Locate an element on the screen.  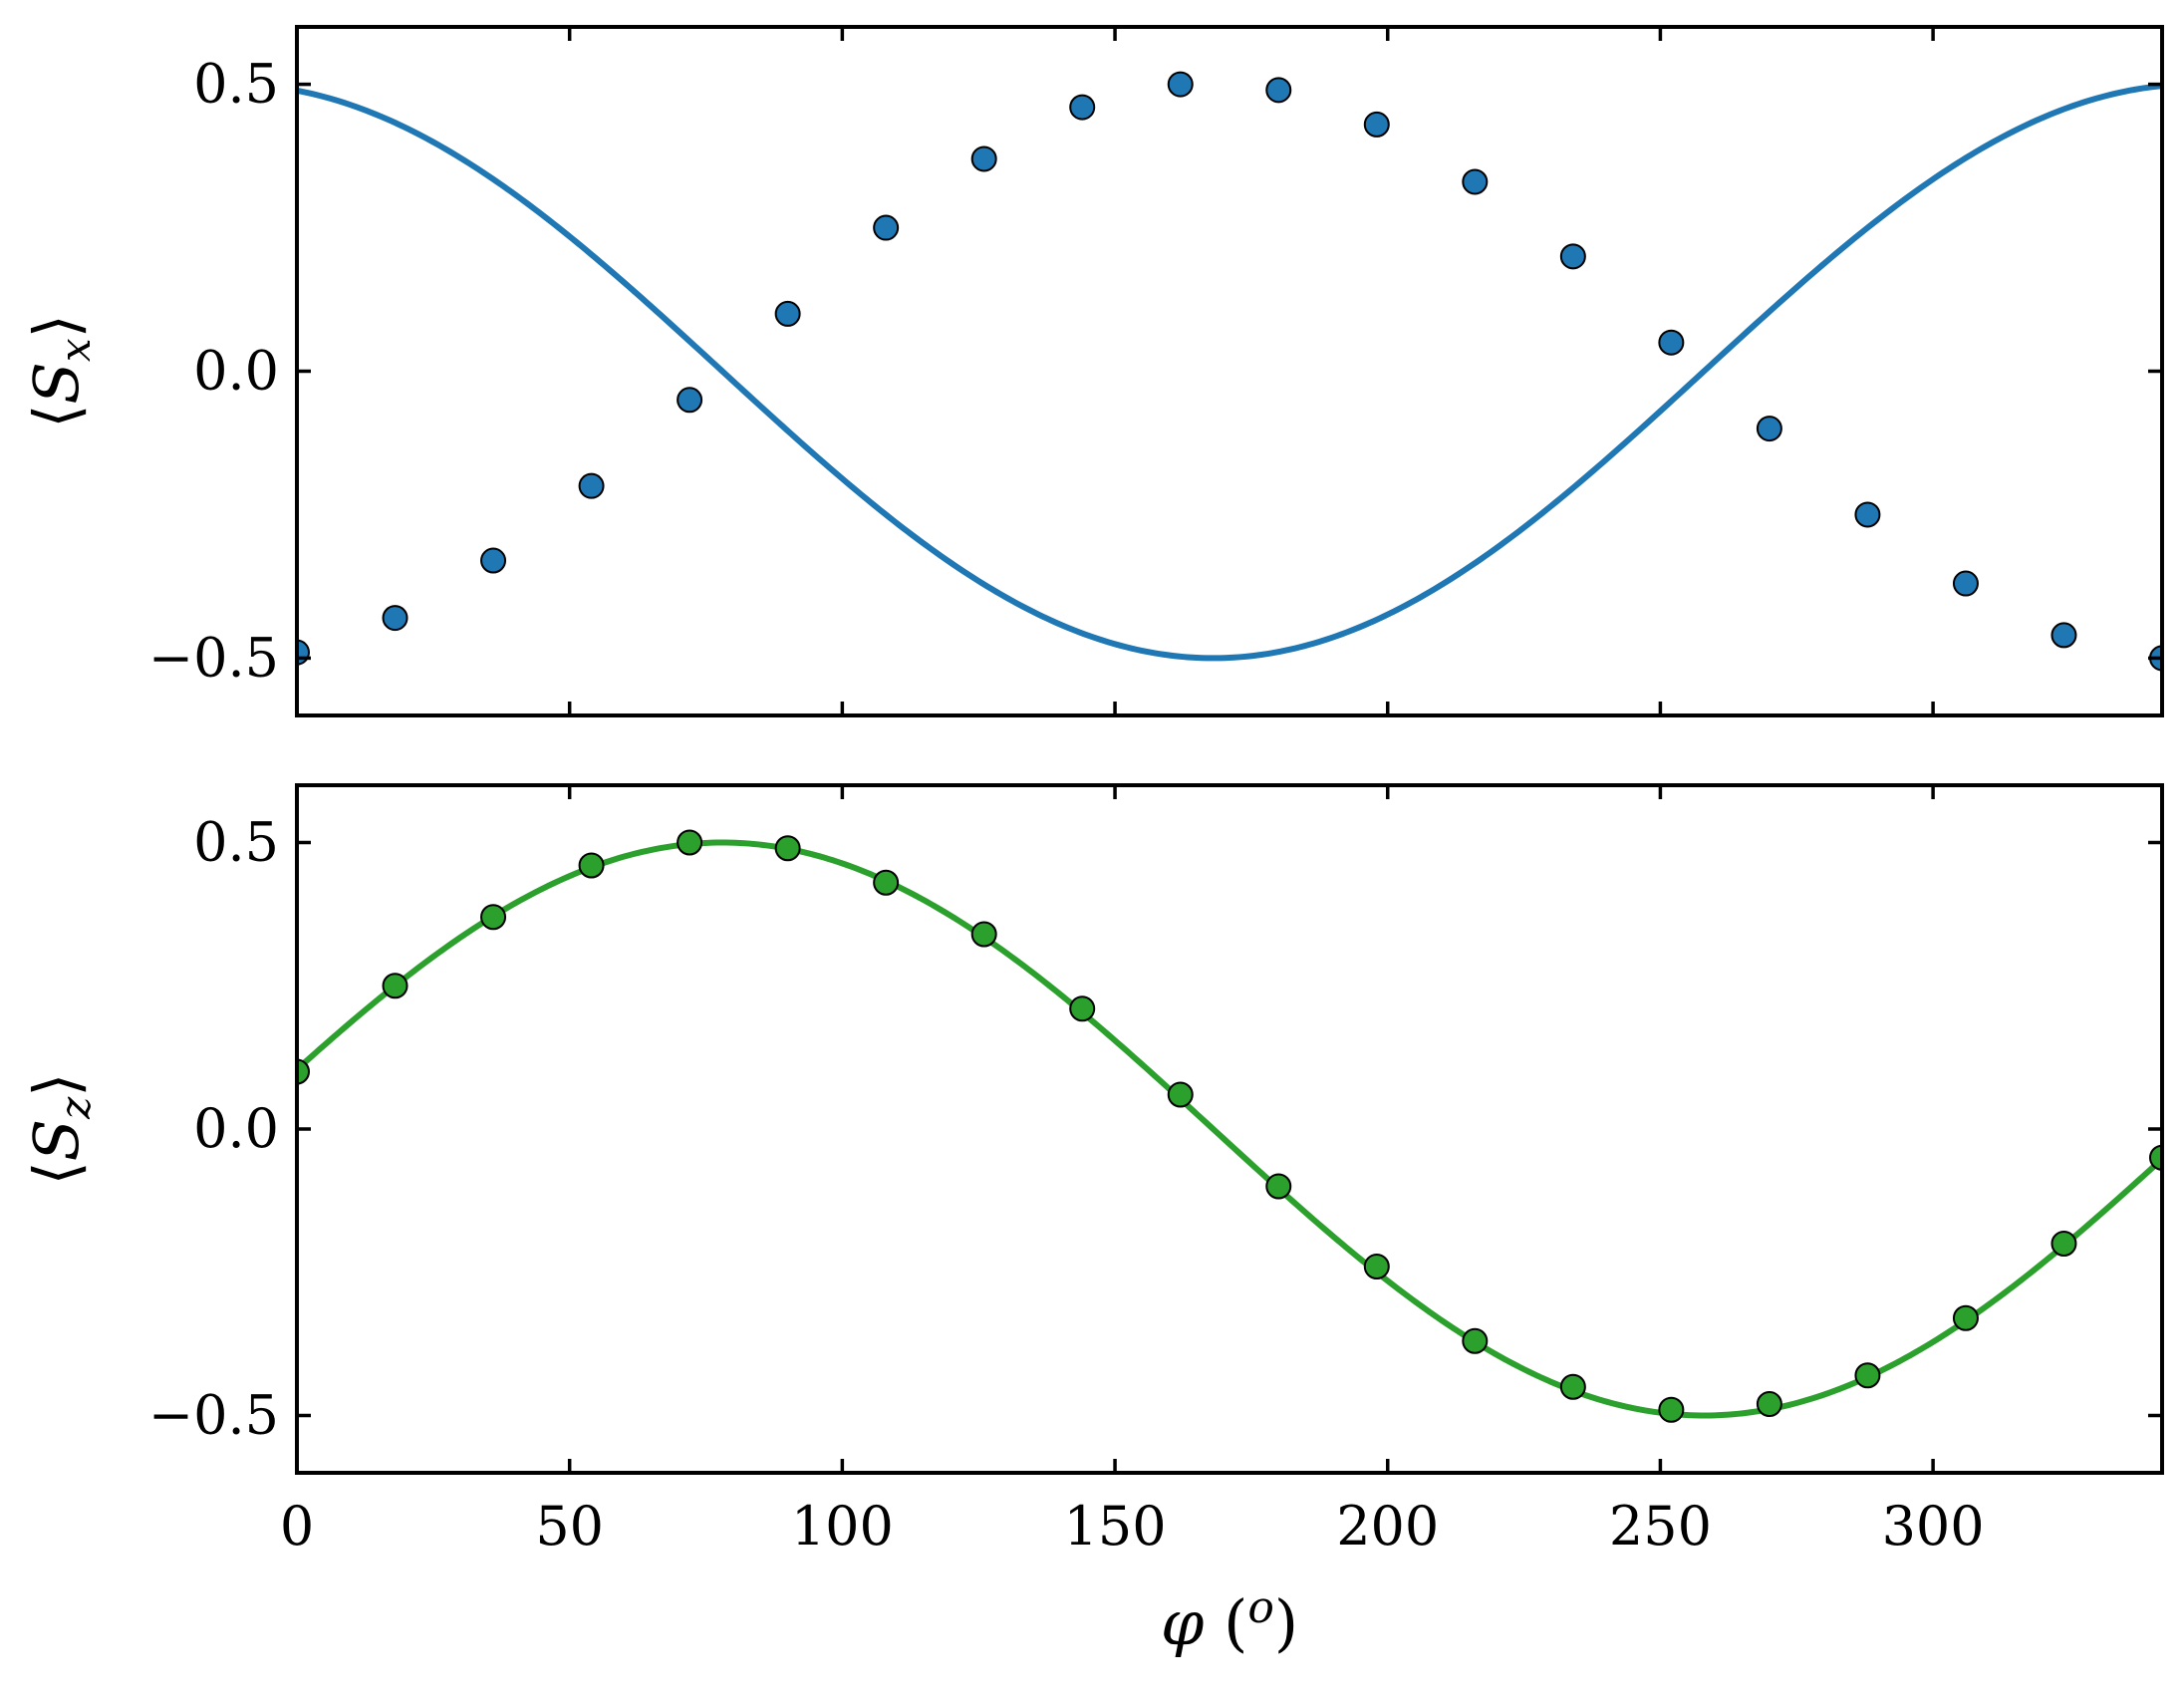
x-tick-label: 150 is located at coordinates (1115, 1526).